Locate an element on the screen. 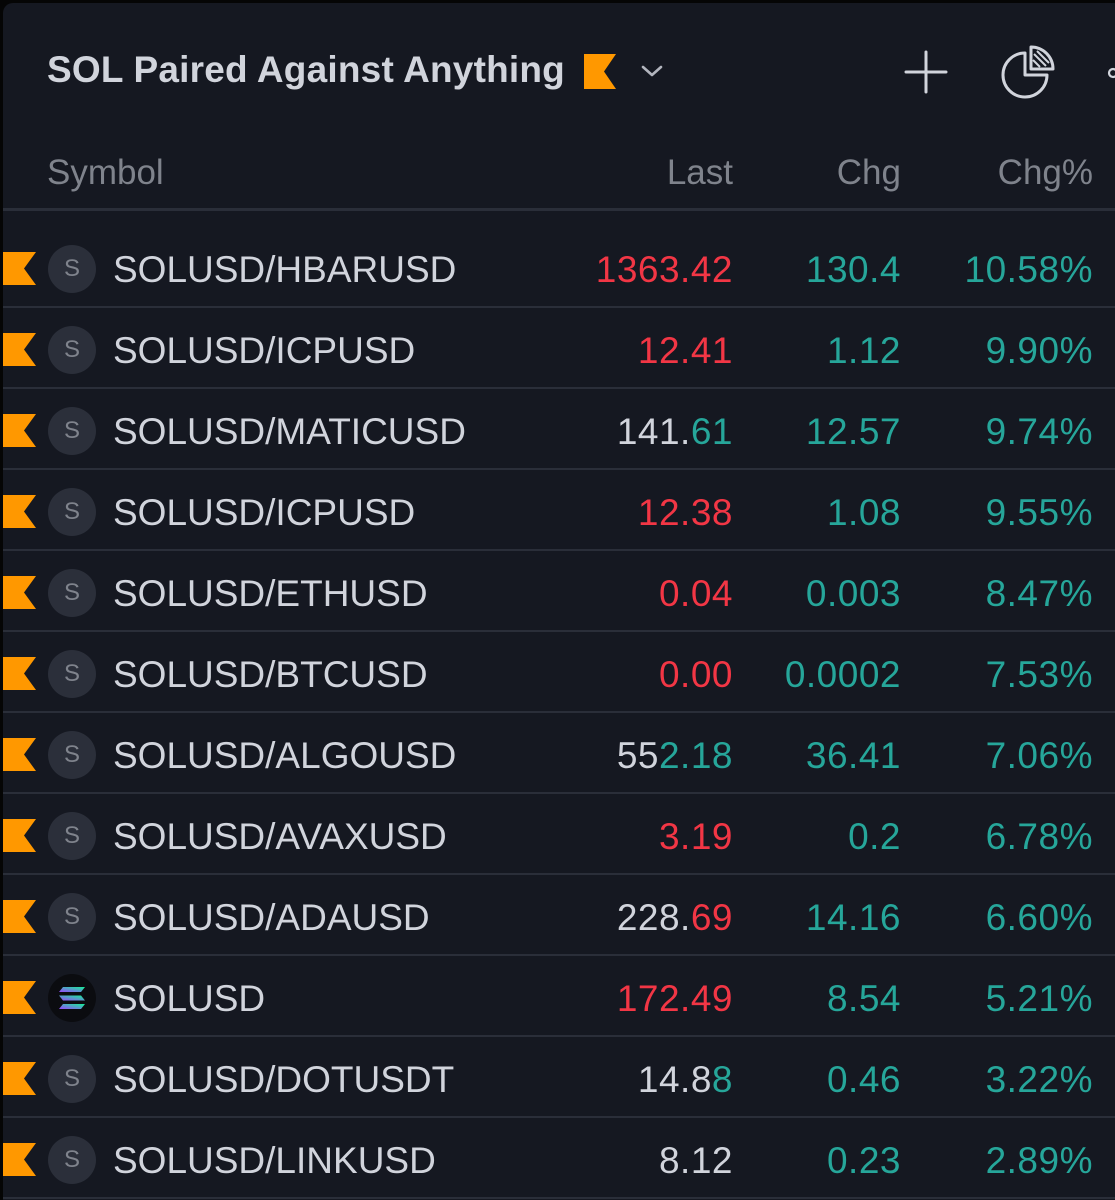  last-price: 8.12 is located at coordinates (696, 1161).